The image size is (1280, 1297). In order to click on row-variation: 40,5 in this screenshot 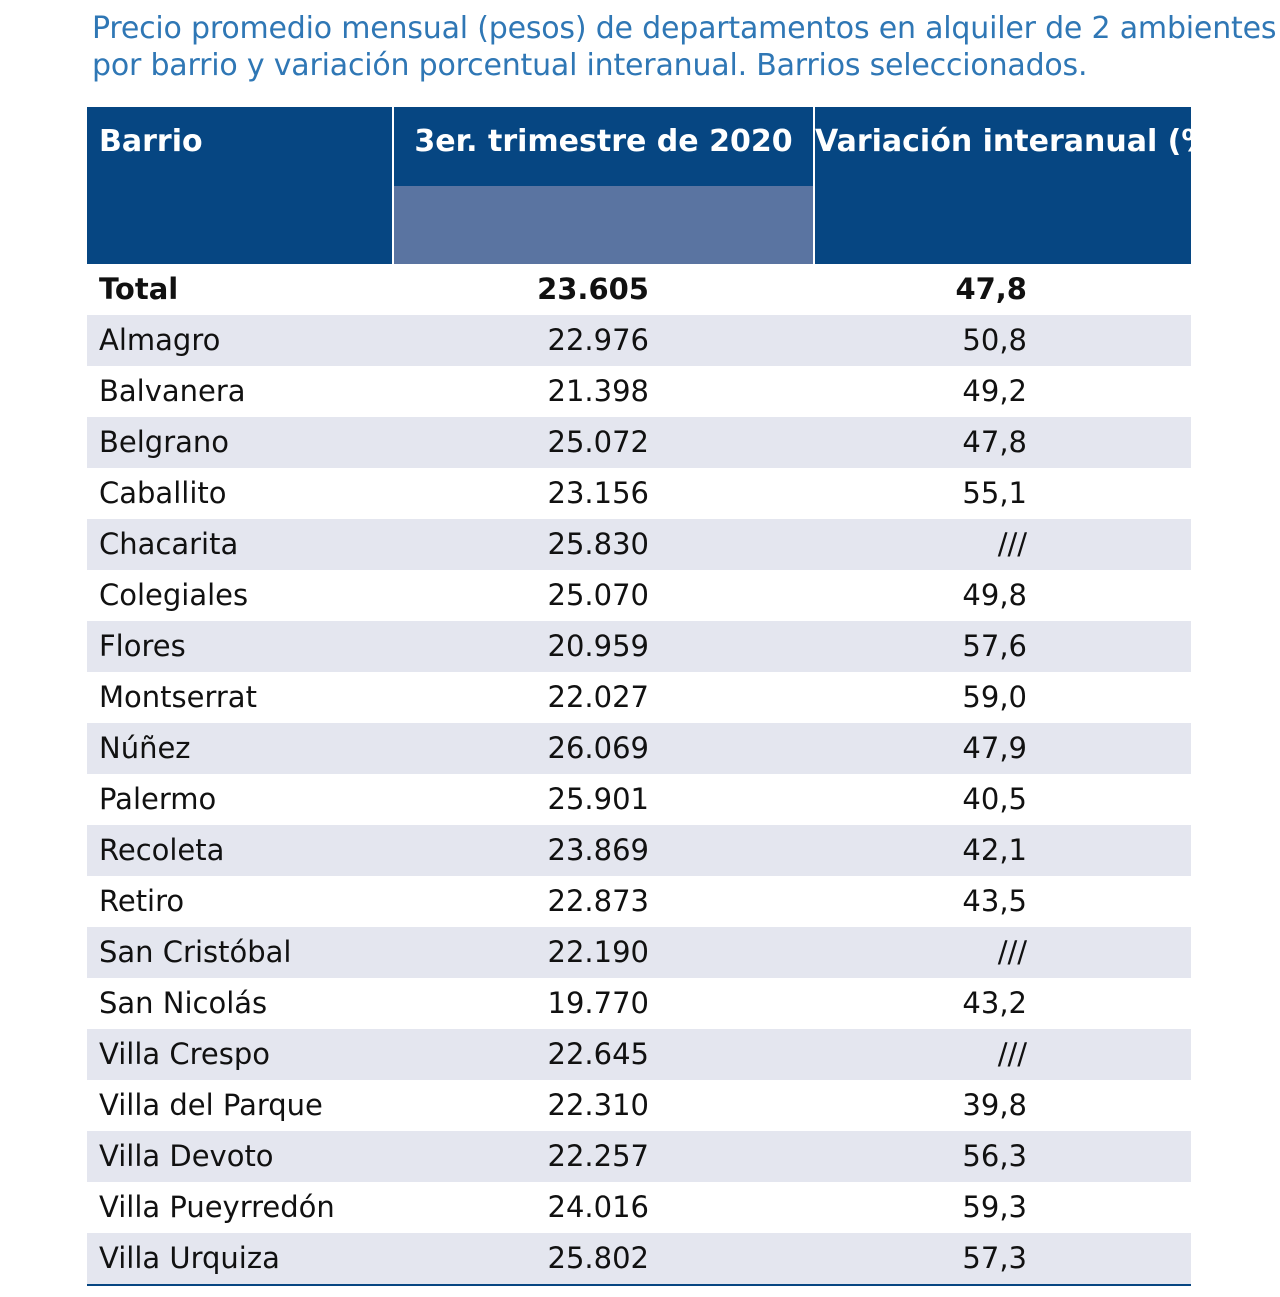, I will do `click(994, 799)`.